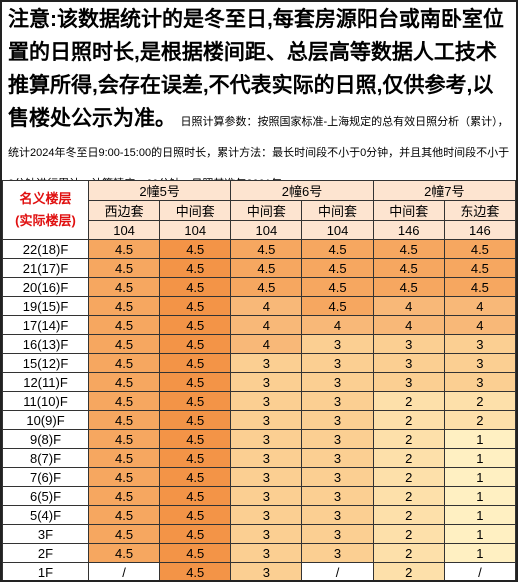 This screenshot has width=518, height=582. What do you see at coordinates (45, 534) in the screenshot?
I see `floor-label: 3F` at bounding box center [45, 534].